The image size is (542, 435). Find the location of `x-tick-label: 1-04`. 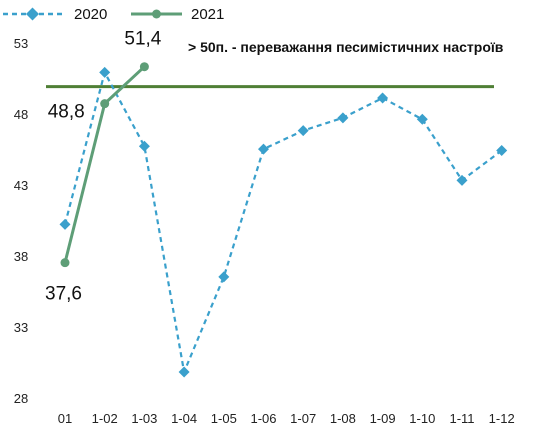

x-tick-label: 1-04 is located at coordinates (184, 418).